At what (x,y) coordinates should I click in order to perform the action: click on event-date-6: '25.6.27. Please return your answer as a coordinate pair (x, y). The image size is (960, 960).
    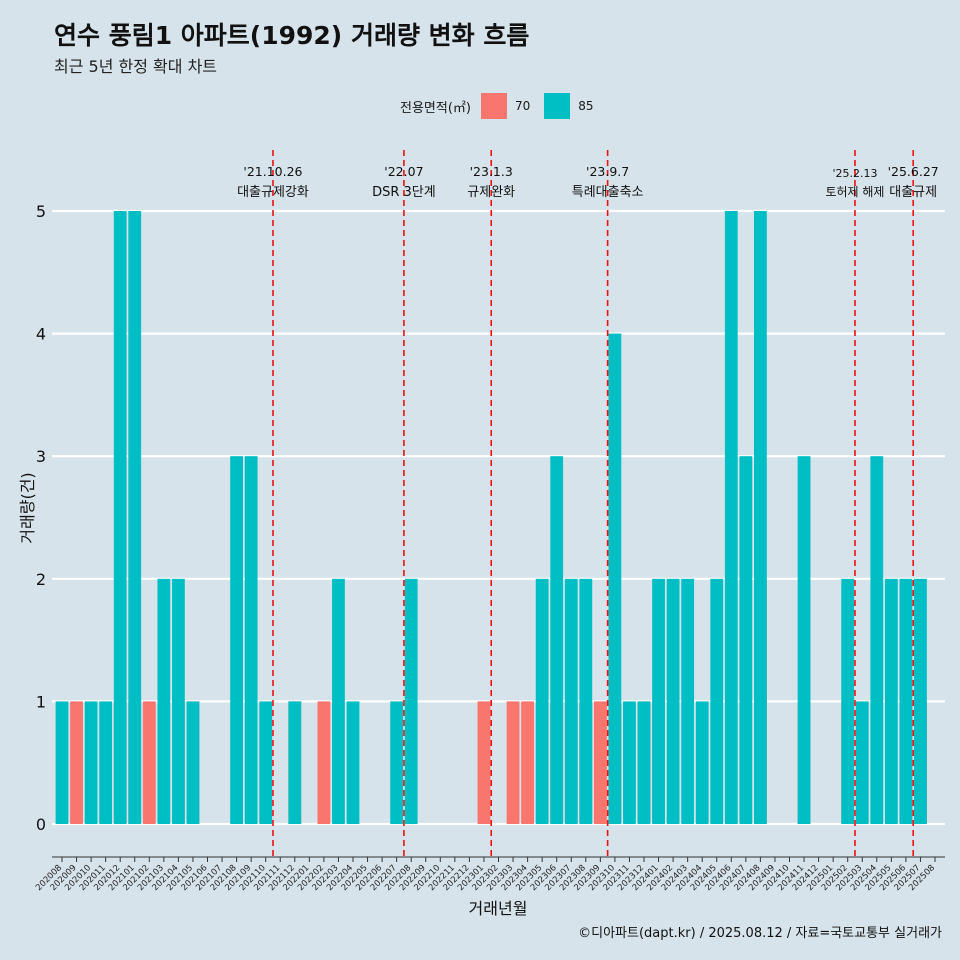
    Looking at the image, I should click on (913, 171).